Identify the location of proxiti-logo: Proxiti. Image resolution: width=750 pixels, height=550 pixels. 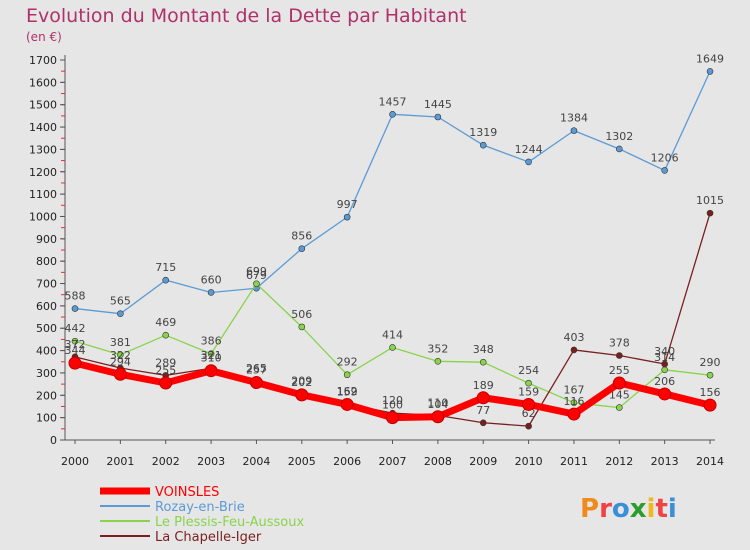
(628, 509).